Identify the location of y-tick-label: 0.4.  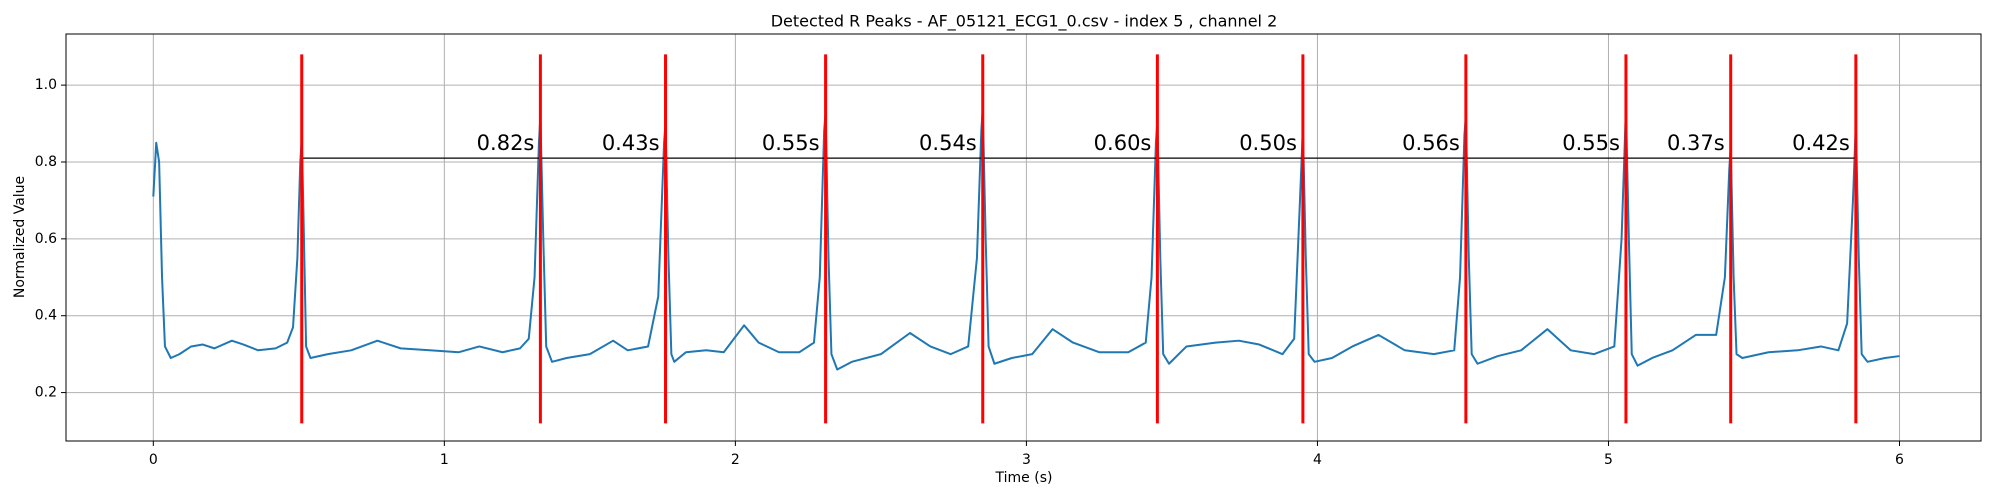
(46, 316).